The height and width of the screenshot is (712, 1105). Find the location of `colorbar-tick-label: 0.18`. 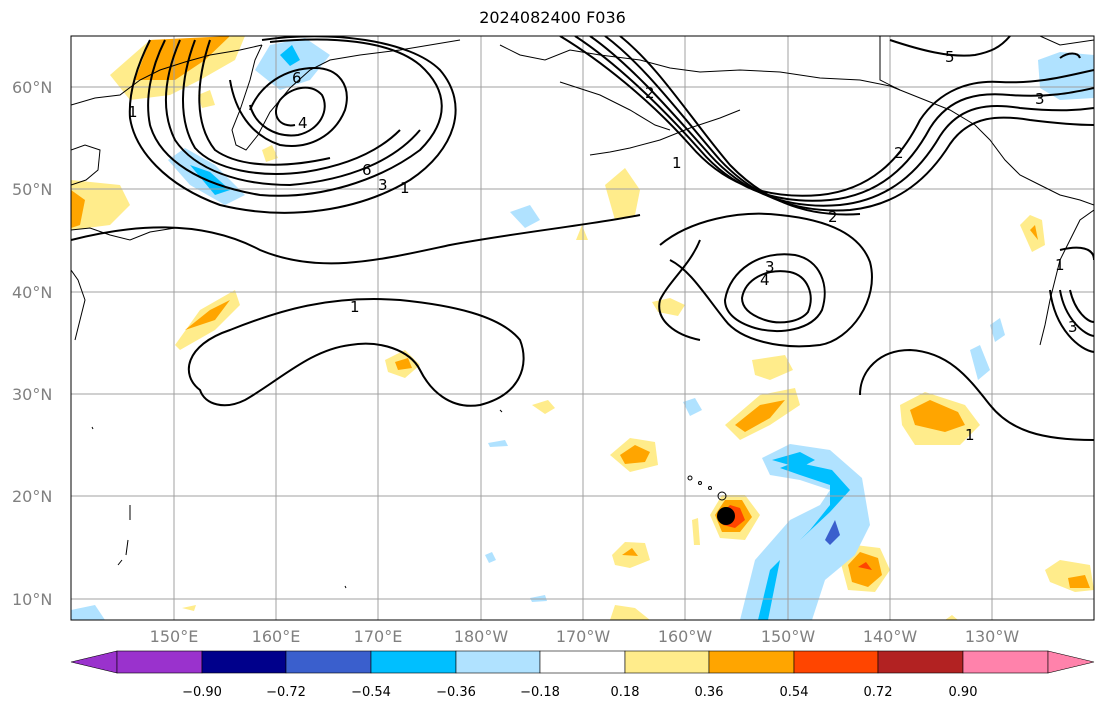

colorbar-tick-label: 0.18 is located at coordinates (625, 692).